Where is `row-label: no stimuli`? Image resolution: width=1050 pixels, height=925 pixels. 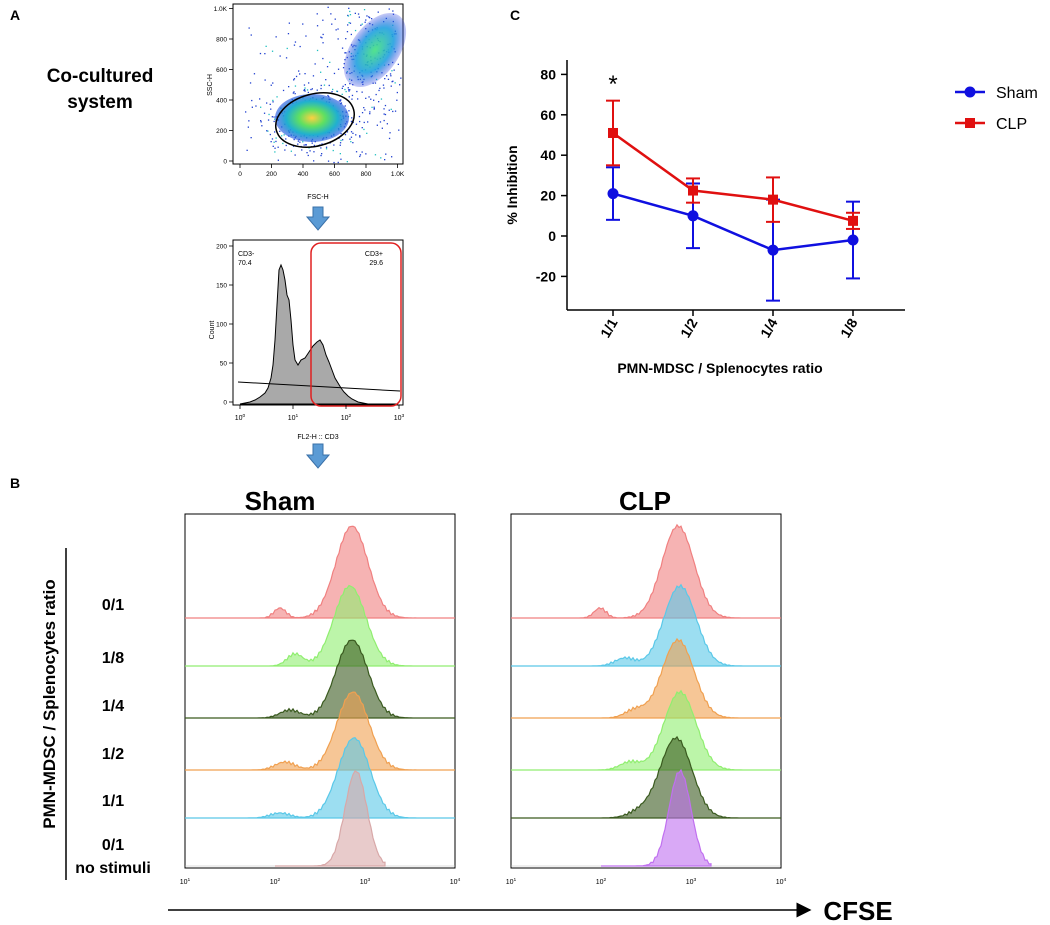 row-label: no stimuli is located at coordinates (113, 868).